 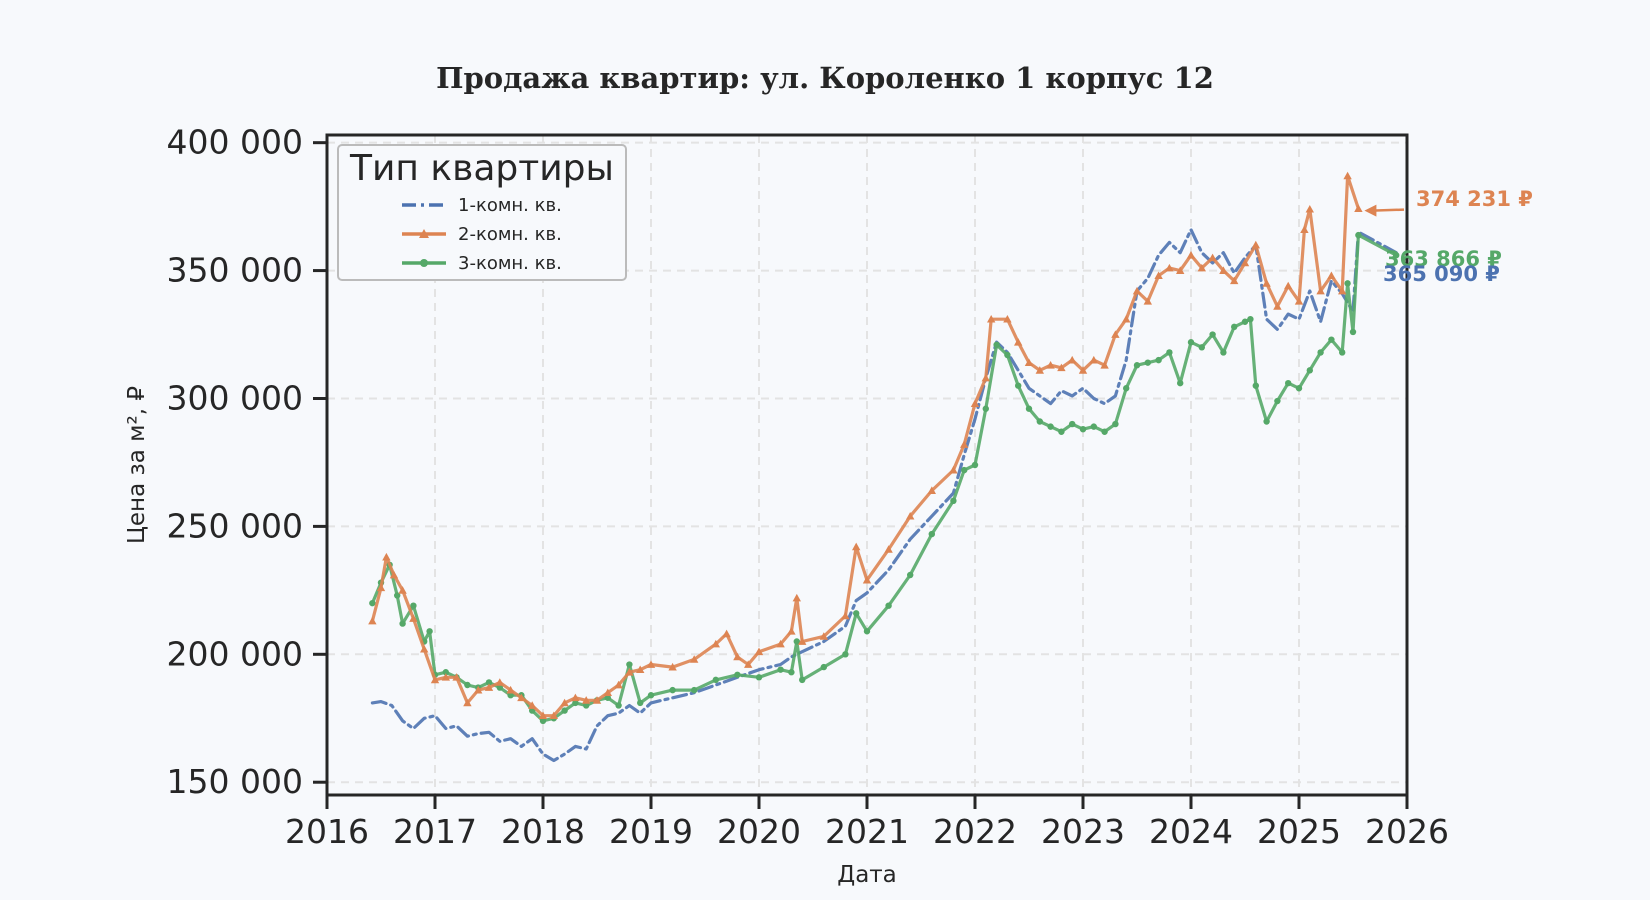 I want to click on annotation-arrowhead, so click(x=1370, y=210).